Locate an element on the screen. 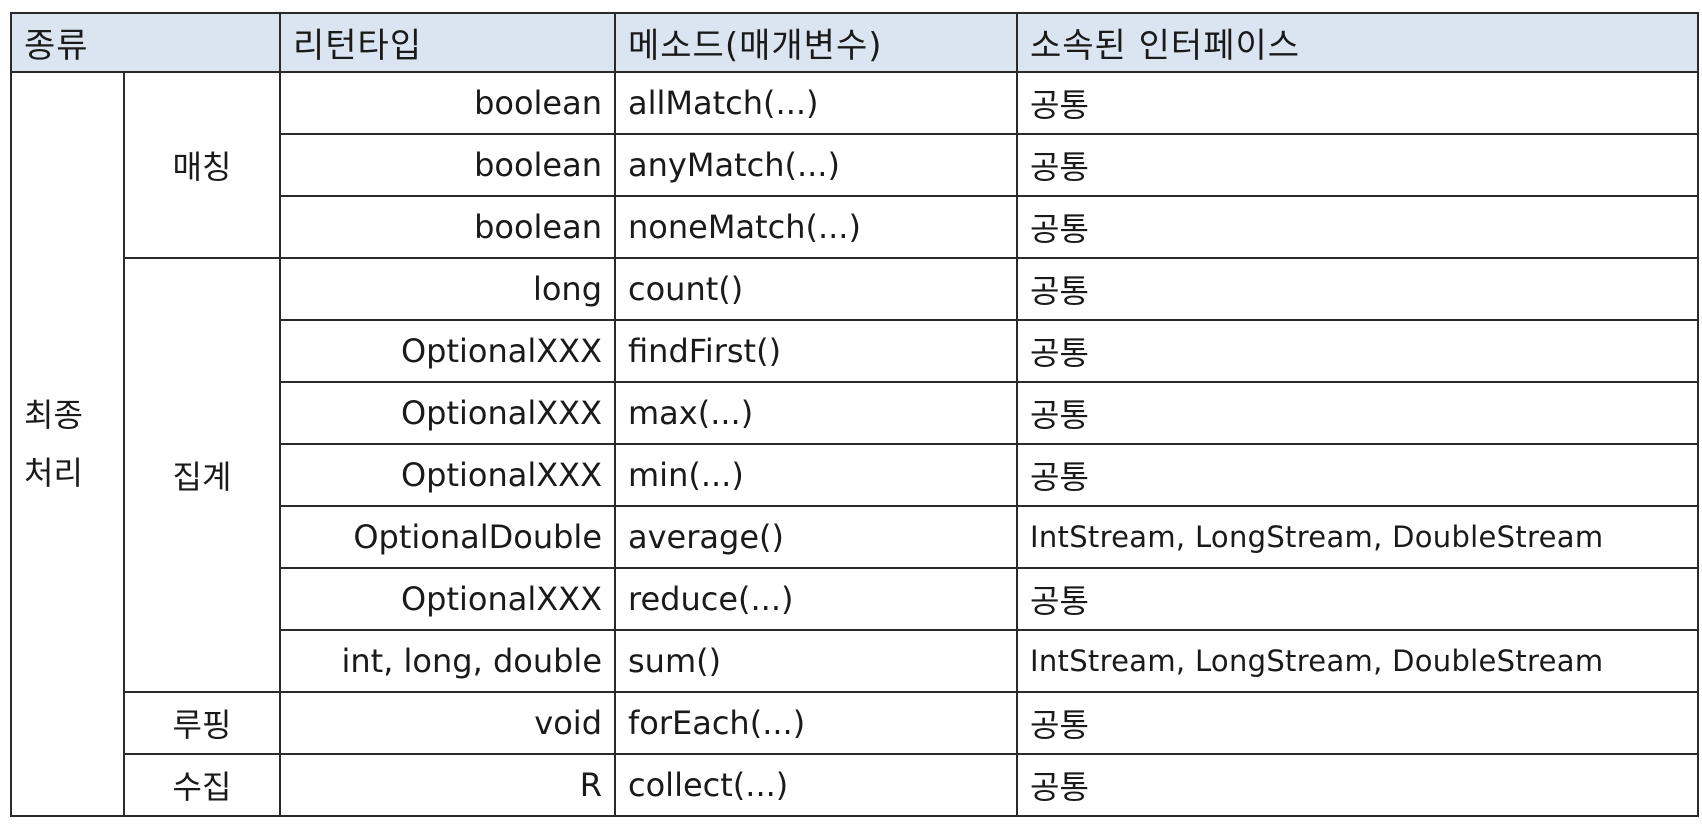 This screenshot has height=838, width=1702. table-row: 루핑 void forEach(...) 공통 is located at coordinates (855, 723).